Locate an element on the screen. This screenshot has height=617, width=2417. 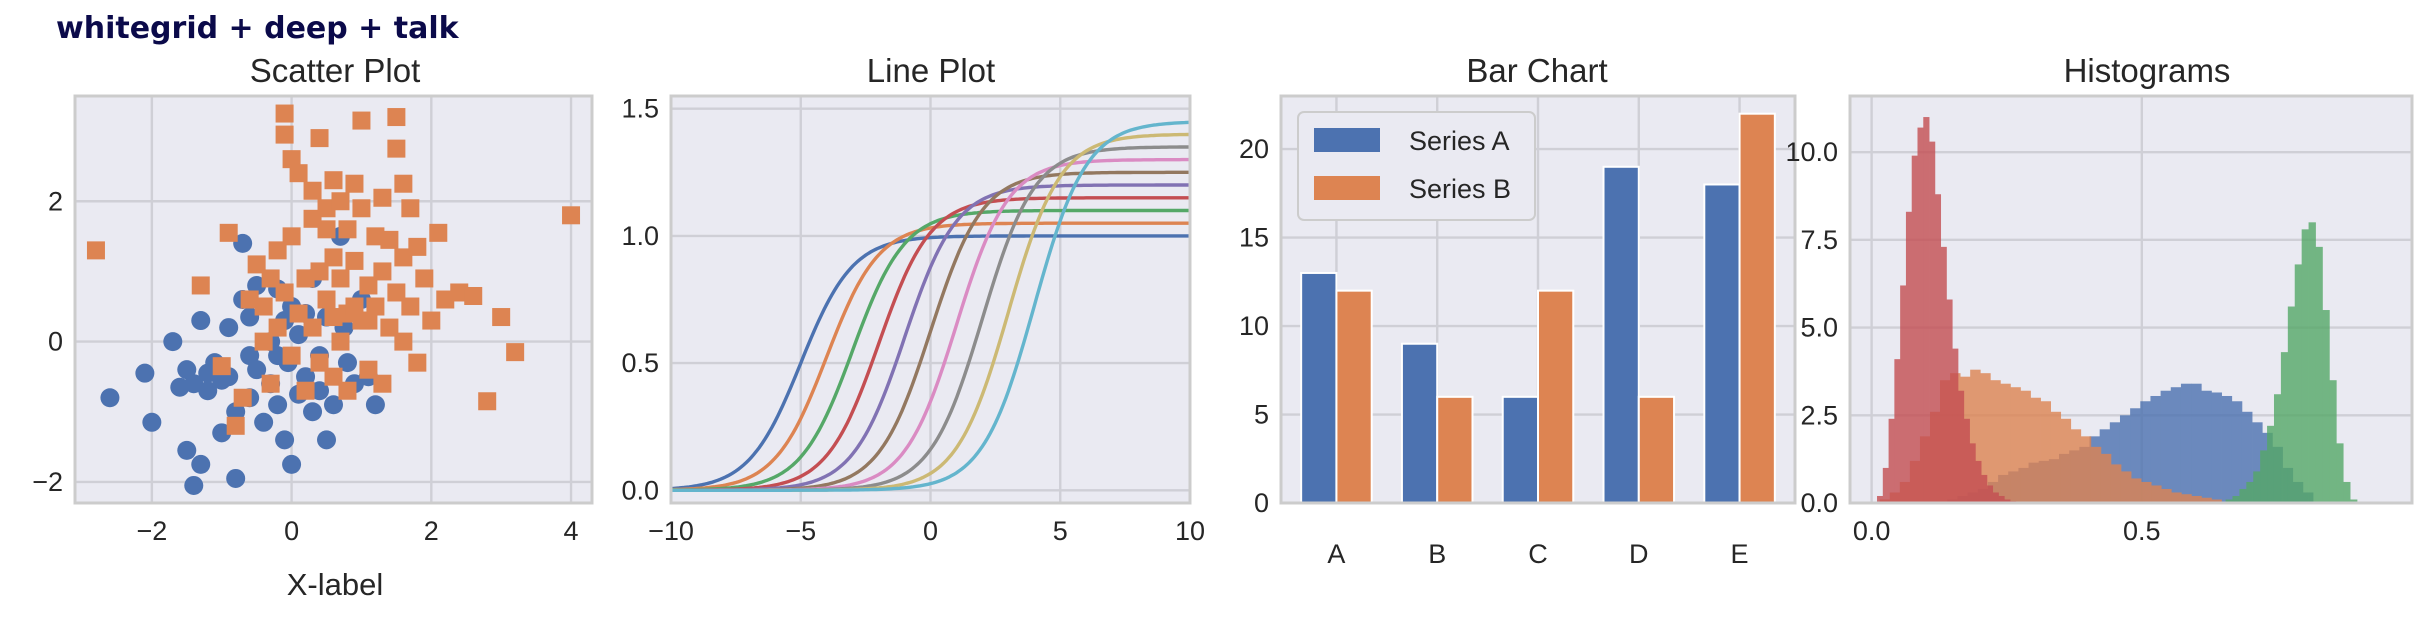
scatter-plot-xlabel: X-label is located at coordinates (335, 584).